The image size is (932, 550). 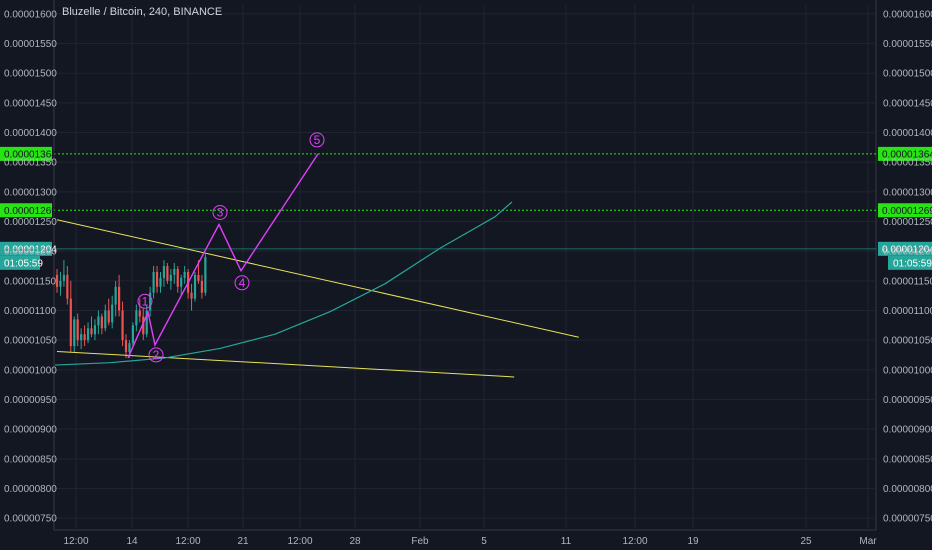 I want to click on last-price-tag-right, so click(x=905, y=248).